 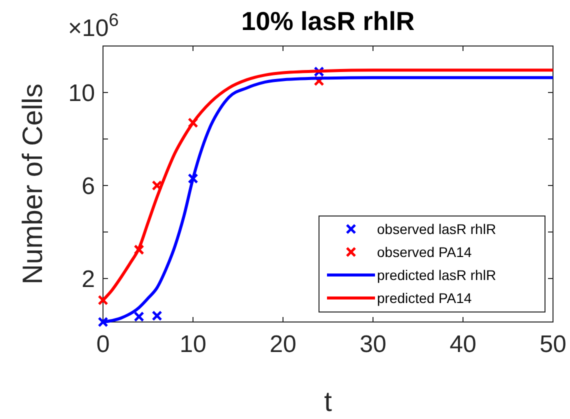 I want to click on x-axis-title: t, so click(x=328, y=401).